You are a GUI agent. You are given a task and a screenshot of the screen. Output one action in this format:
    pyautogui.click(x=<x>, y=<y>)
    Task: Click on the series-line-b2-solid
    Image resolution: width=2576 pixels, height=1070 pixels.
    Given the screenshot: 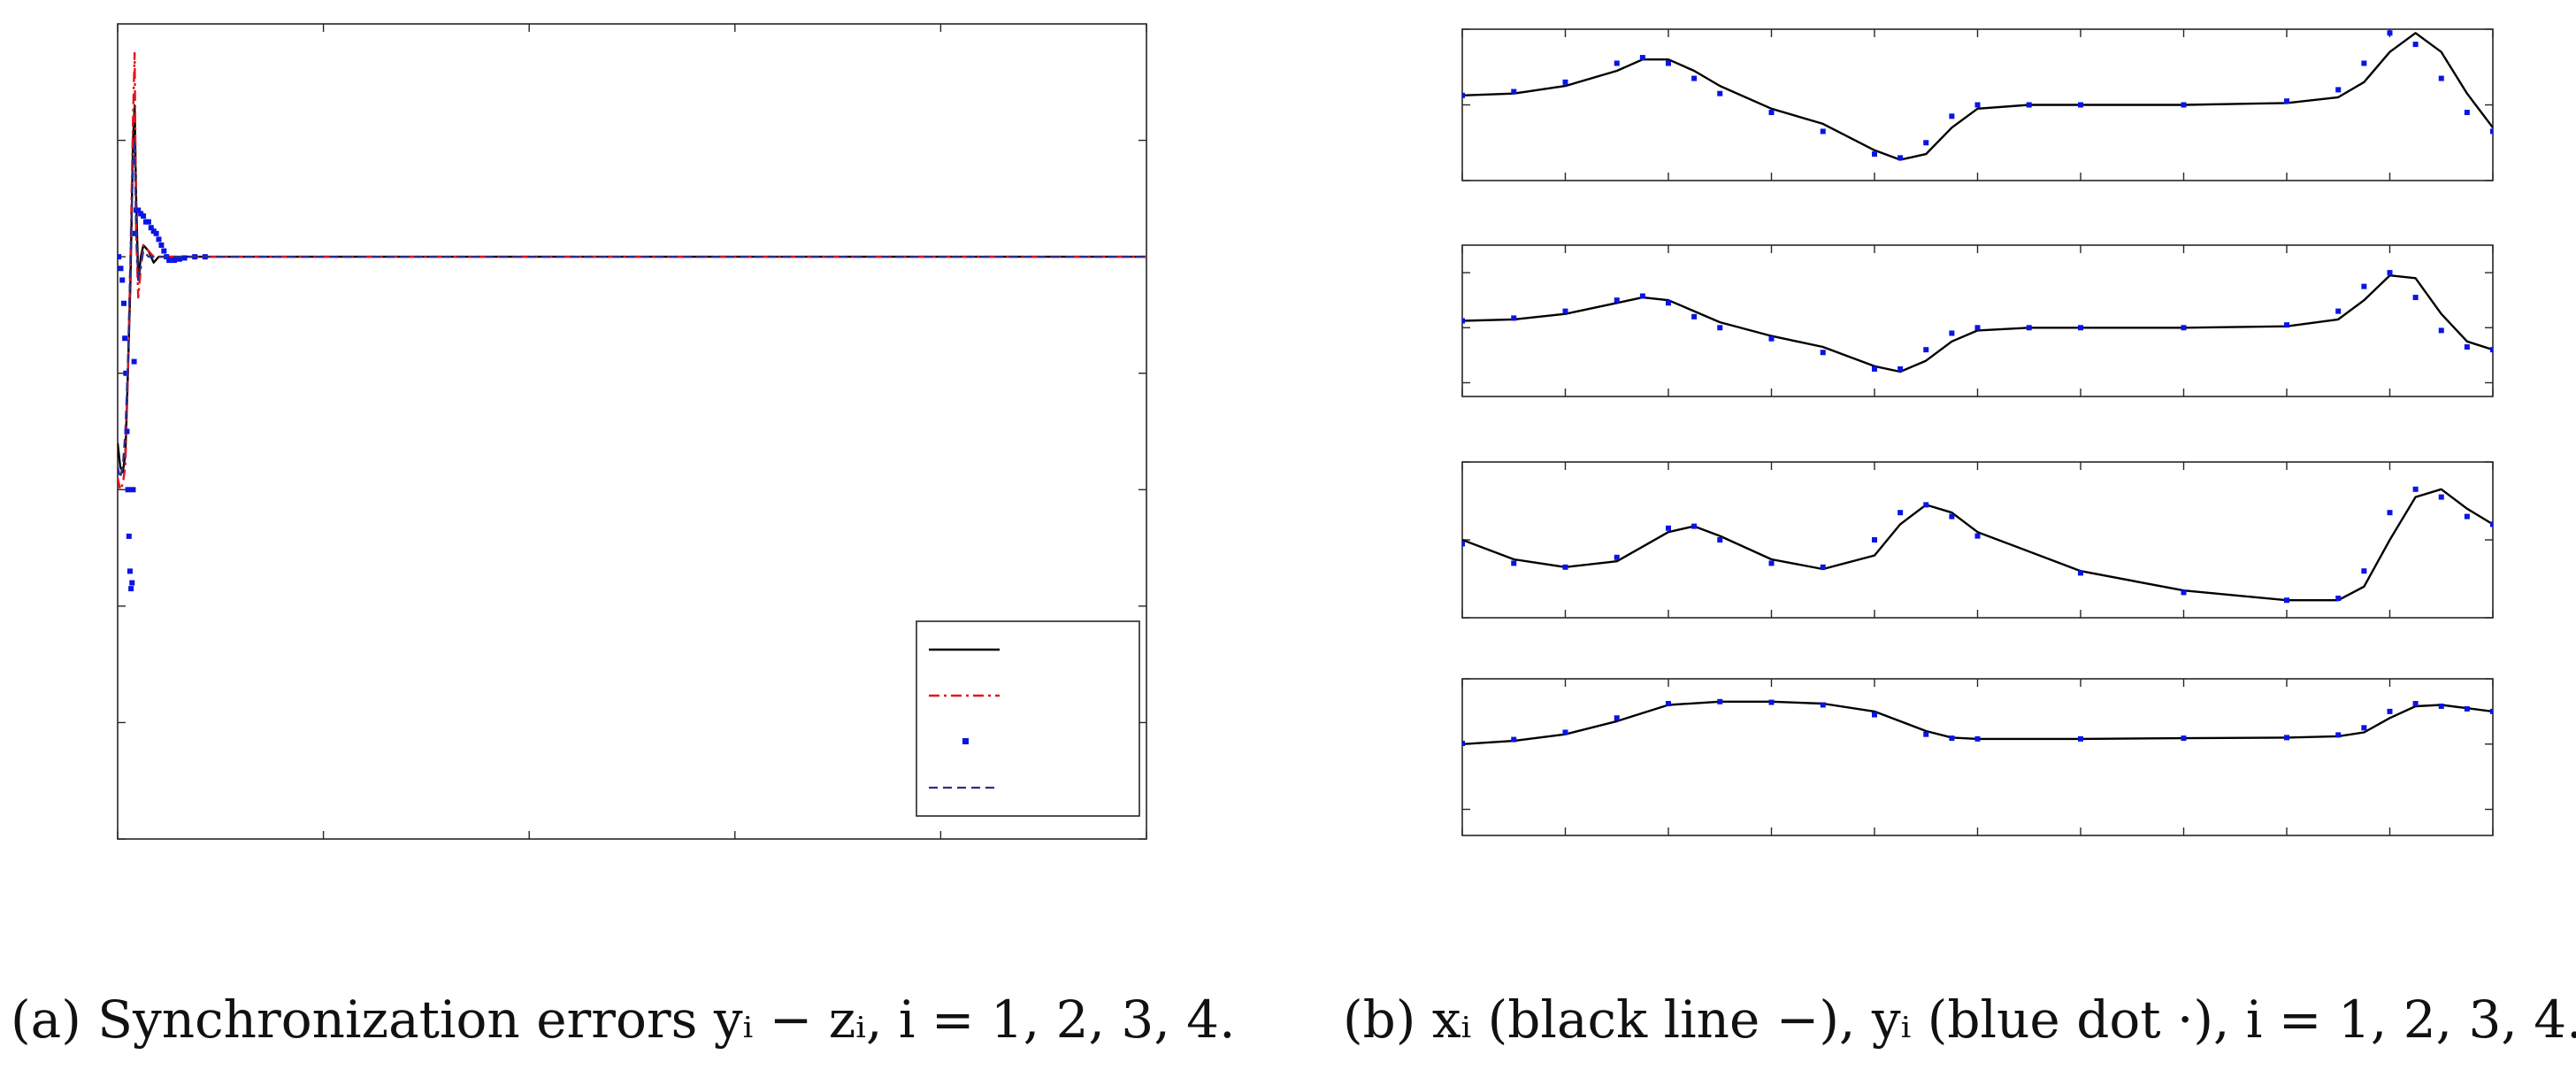 What is the action you would take?
    pyautogui.click(x=1977, y=323)
    